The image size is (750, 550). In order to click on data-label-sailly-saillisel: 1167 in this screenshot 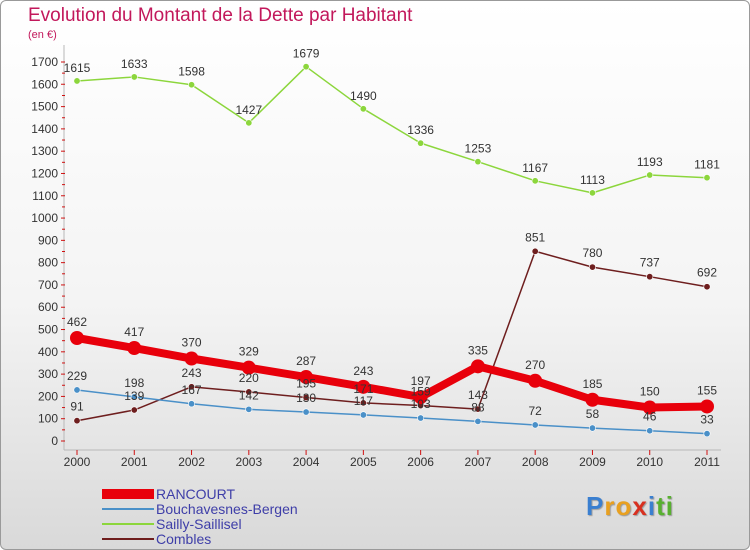, I will do `click(535, 168)`.